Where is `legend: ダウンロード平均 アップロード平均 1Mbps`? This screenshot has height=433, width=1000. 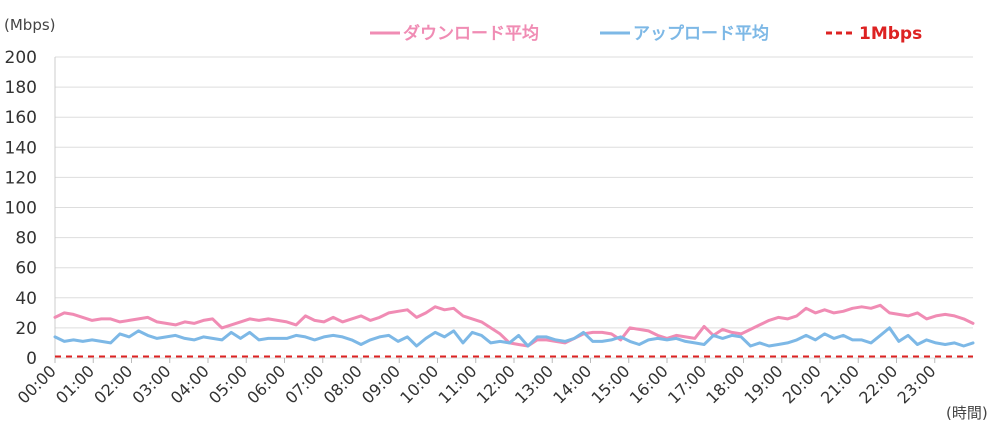 legend: ダウンロード平均 アップロード平均 1Mbps is located at coordinates (646, 33).